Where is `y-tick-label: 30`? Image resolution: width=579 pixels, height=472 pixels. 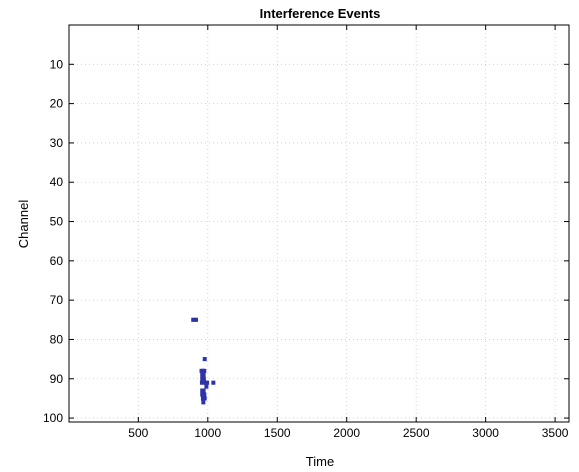
y-tick-label: 30 is located at coordinates (57, 143).